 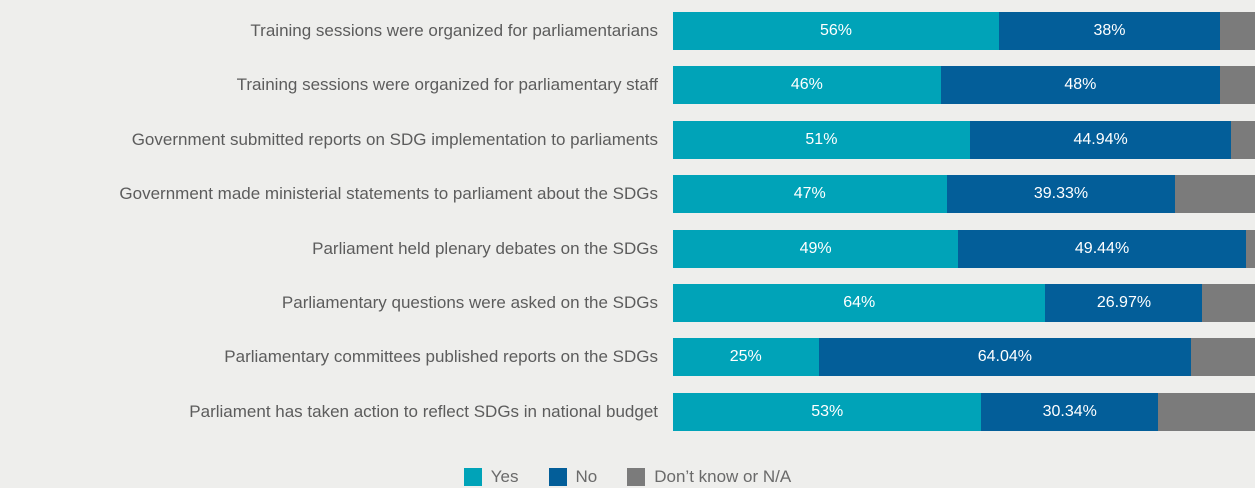 I want to click on legend-item: Don’t know or N/A, so click(x=709, y=477).